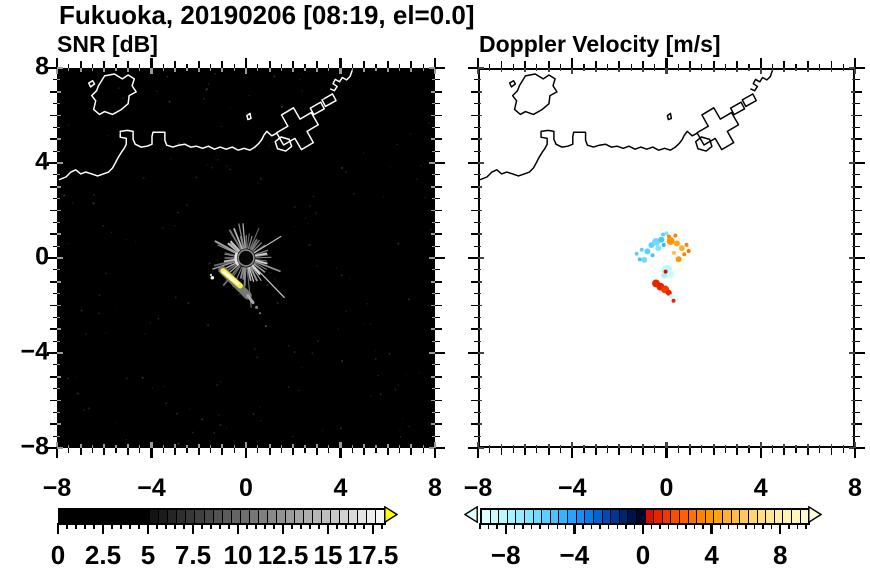 The width and height of the screenshot is (870, 570). I want to click on snr-panel-title: SNR [dB], so click(107, 44).